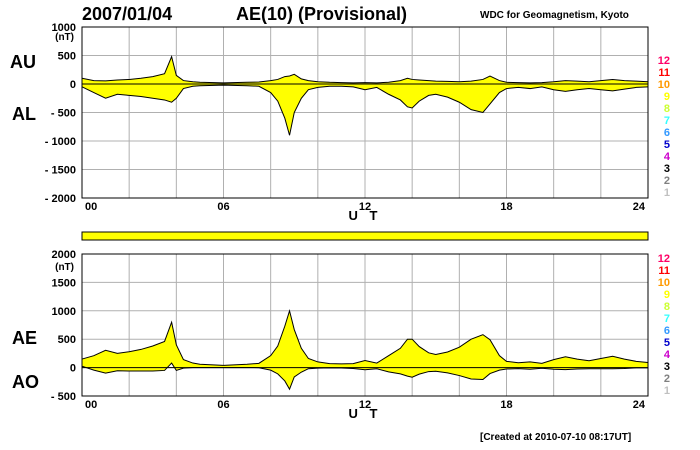  What do you see at coordinates (60, 171) in the screenshot?
I see `y-tick-label: - 1500` at bounding box center [60, 171].